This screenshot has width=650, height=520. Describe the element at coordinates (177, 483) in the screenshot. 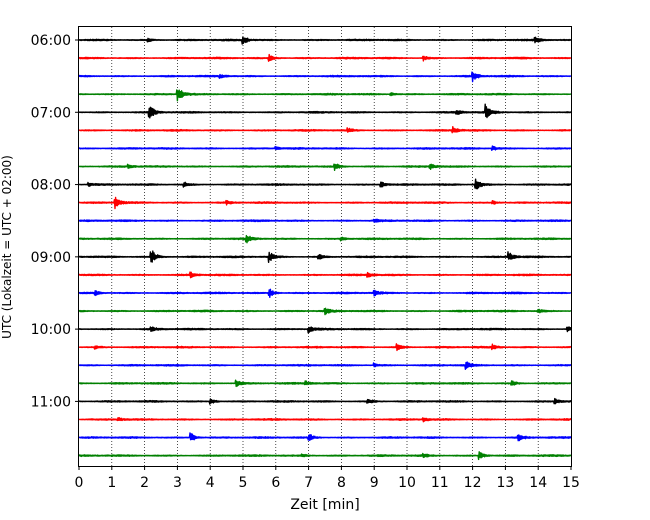

I see `x-tick-label-3: 3` at that location.